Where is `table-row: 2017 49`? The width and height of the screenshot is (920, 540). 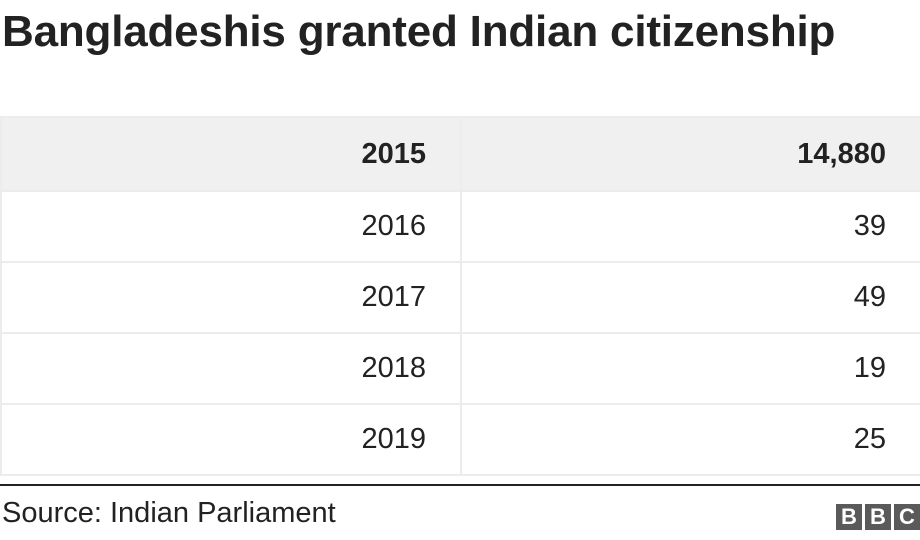 table-row: 2017 49 is located at coordinates (460, 297).